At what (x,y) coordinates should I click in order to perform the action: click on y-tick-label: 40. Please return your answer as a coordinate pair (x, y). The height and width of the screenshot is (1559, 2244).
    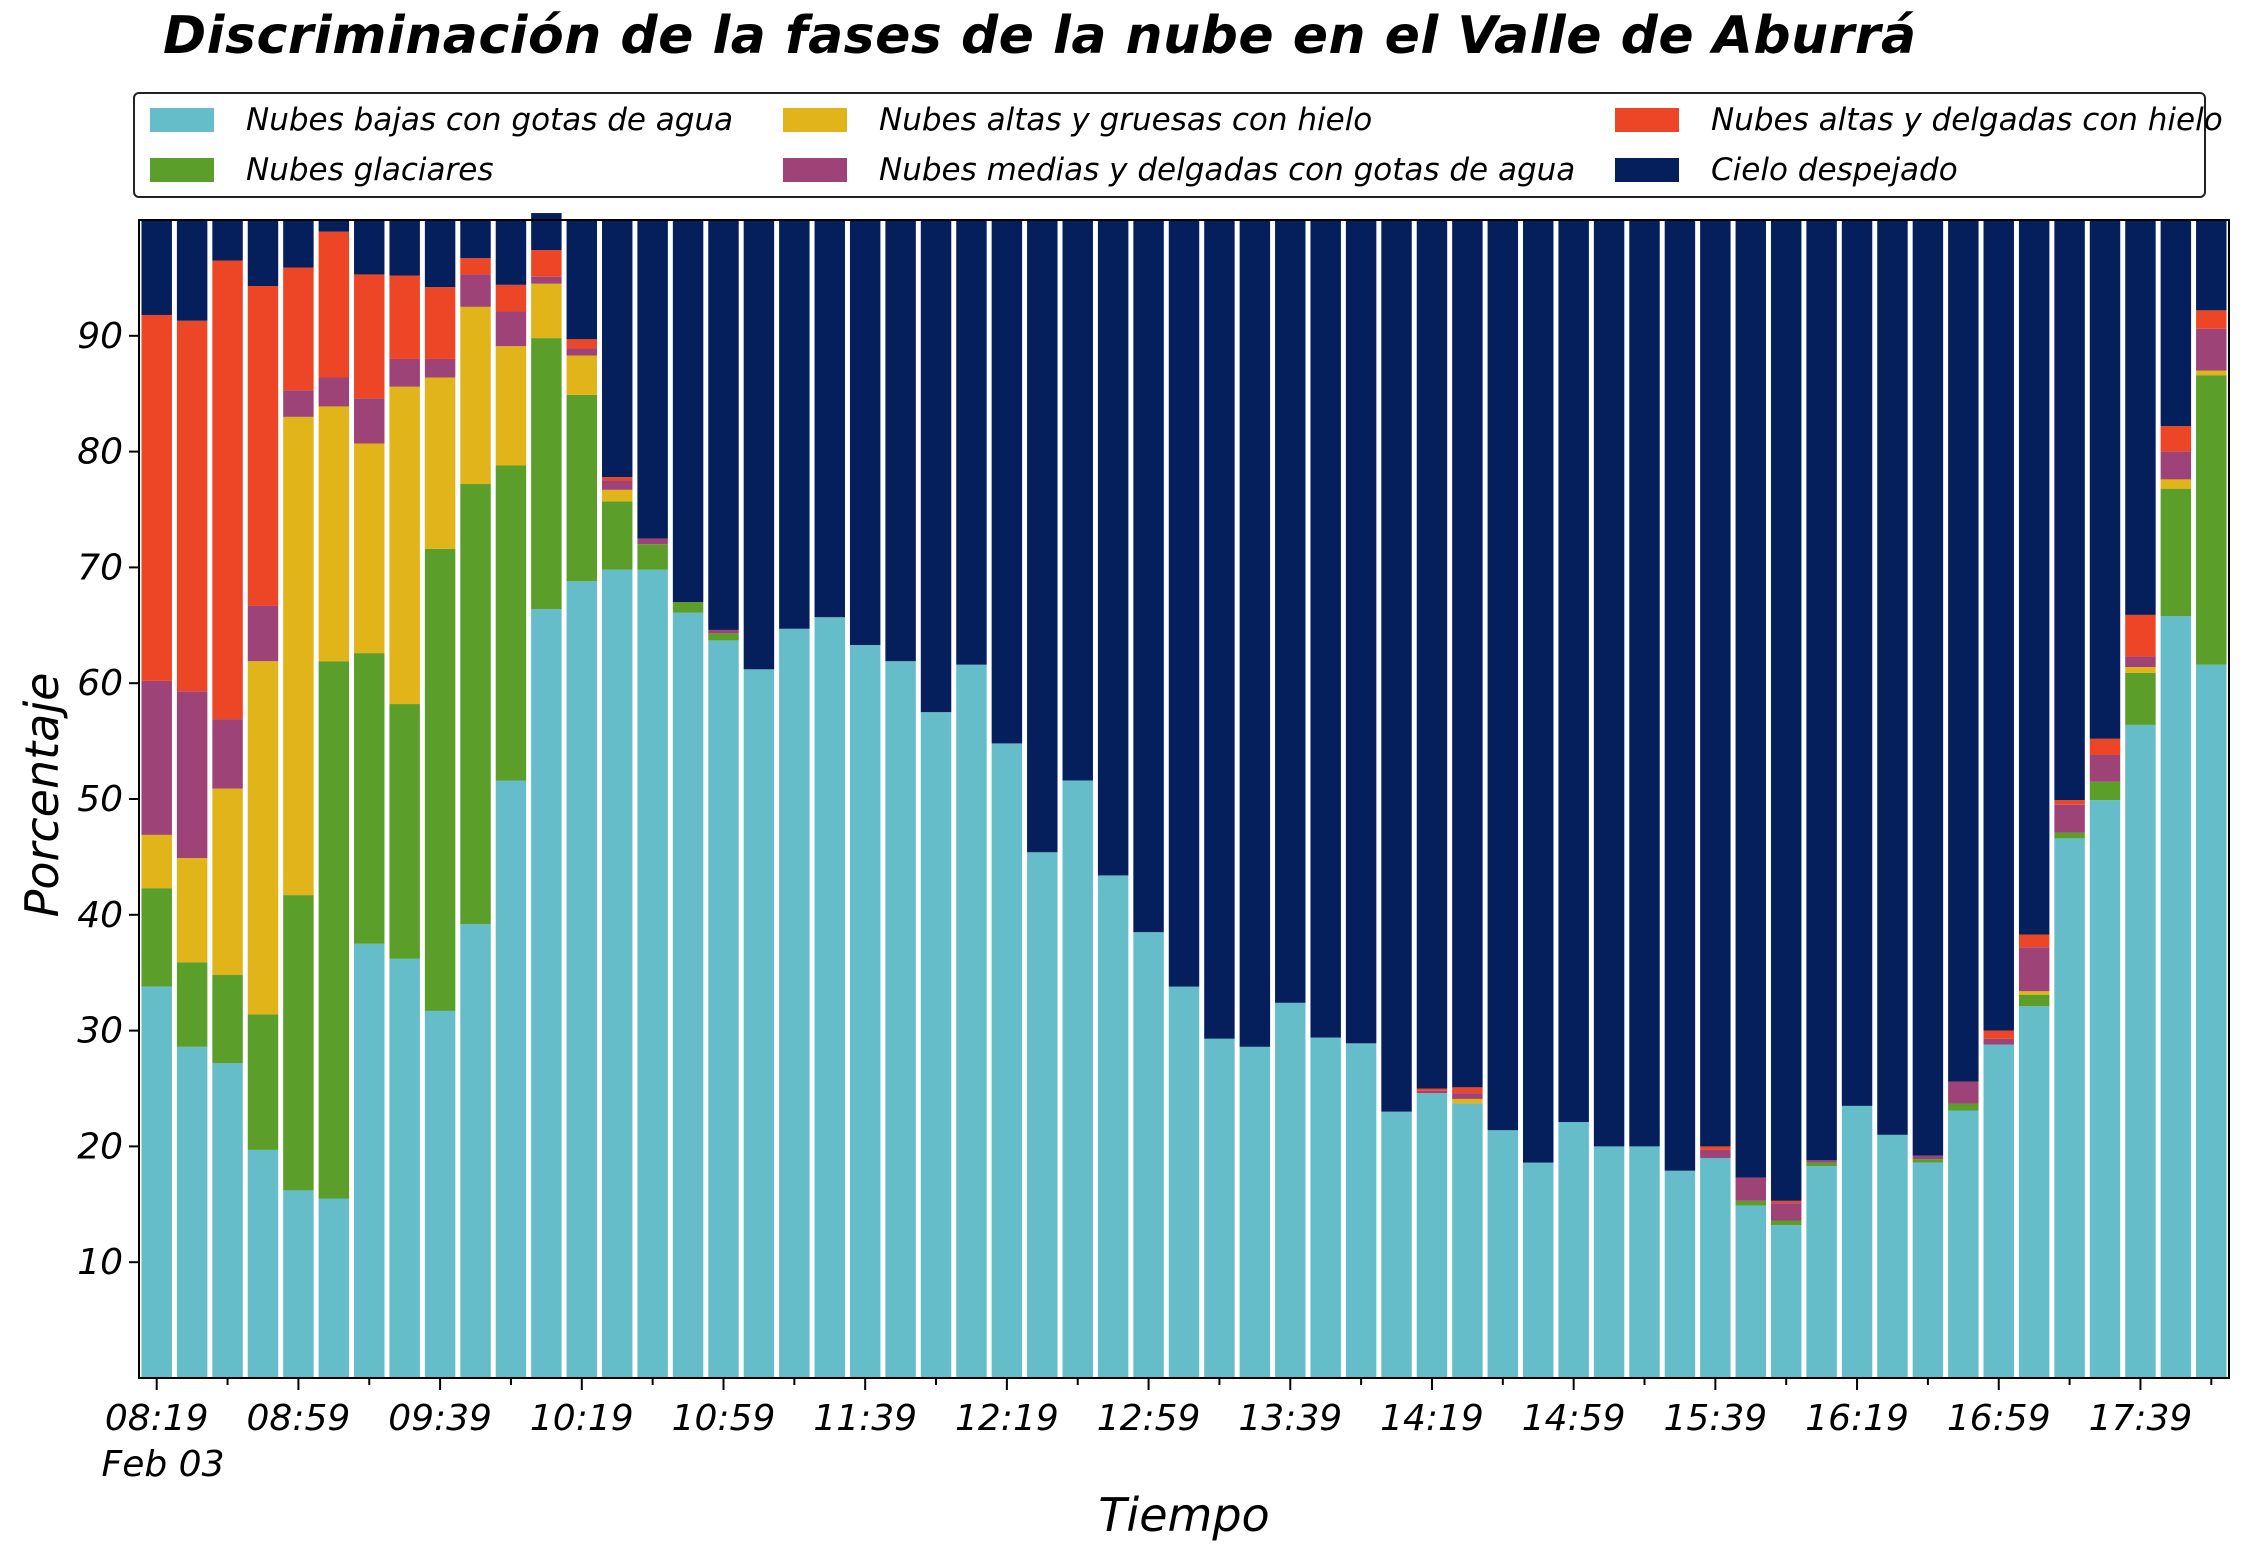
    Looking at the image, I should click on (100, 915).